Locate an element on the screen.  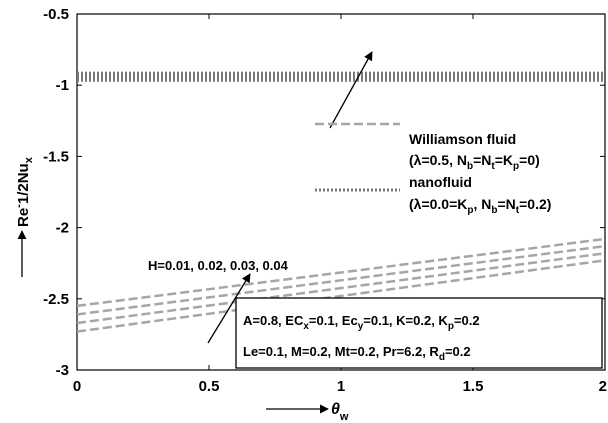
x-tick-label: 1.5 is located at coordinates (473, 386).